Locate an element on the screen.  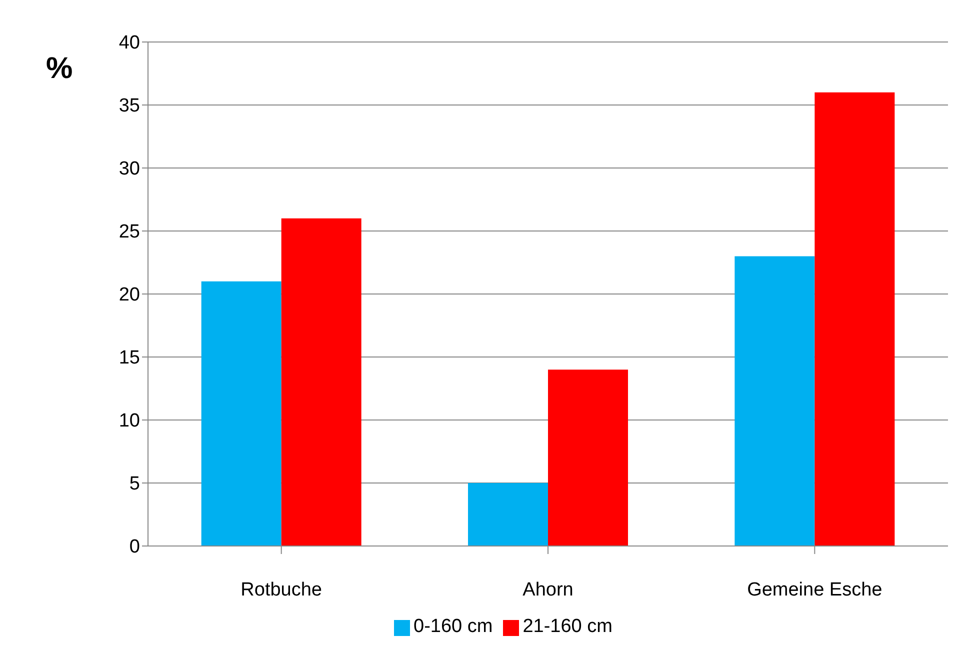
y-tick-label: 25 is located at coordinates (129, 232).